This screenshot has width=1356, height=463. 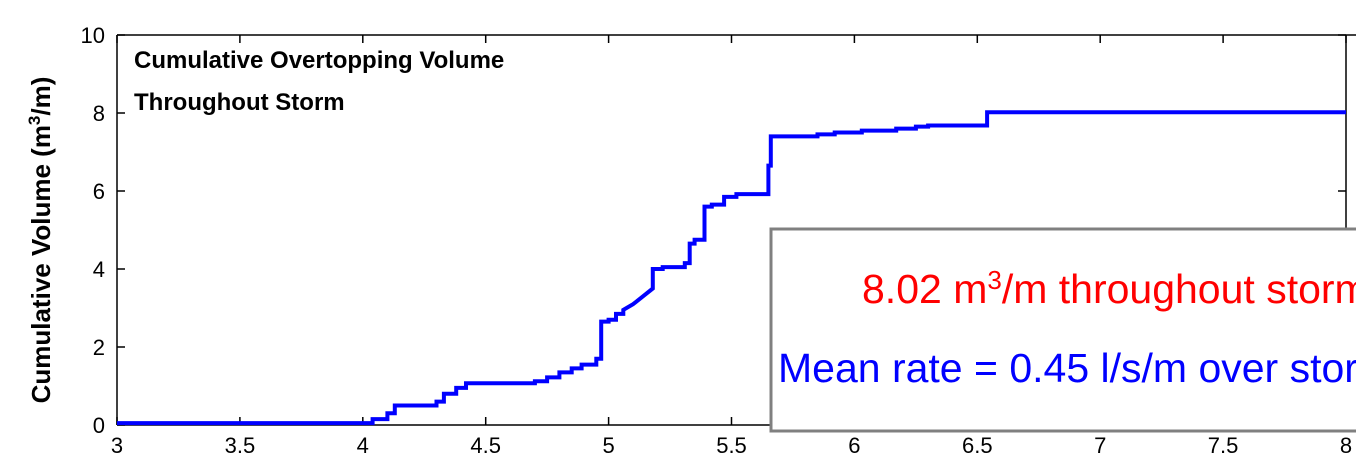 I want to click on y-tick-label: 0, so click(x=99, y=425).